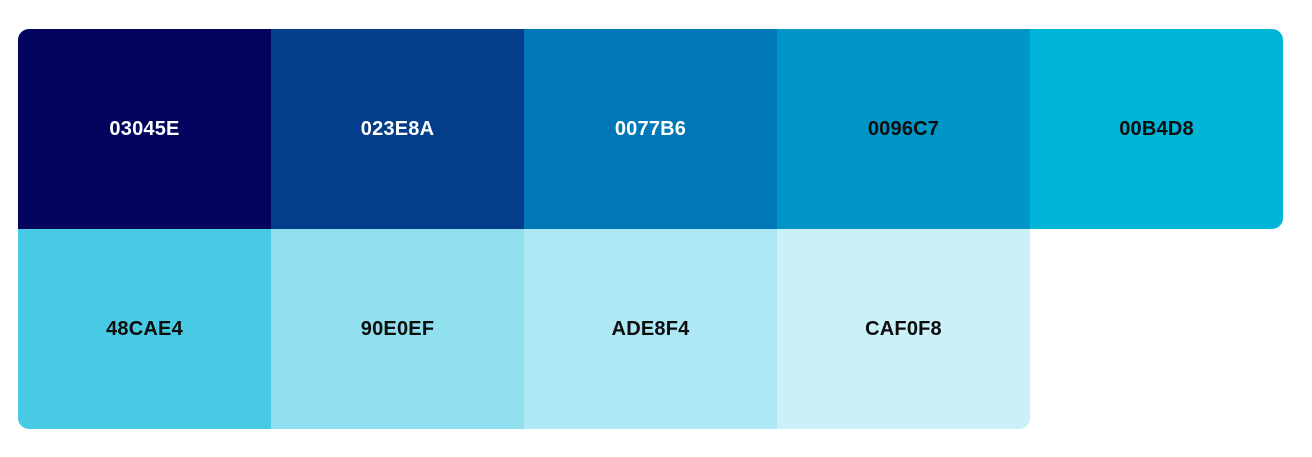 Image resolution: width=1312 pixels, height=457 pixels. I want to click on swatch-hex-label: 48CAE4, so click(144, 328).